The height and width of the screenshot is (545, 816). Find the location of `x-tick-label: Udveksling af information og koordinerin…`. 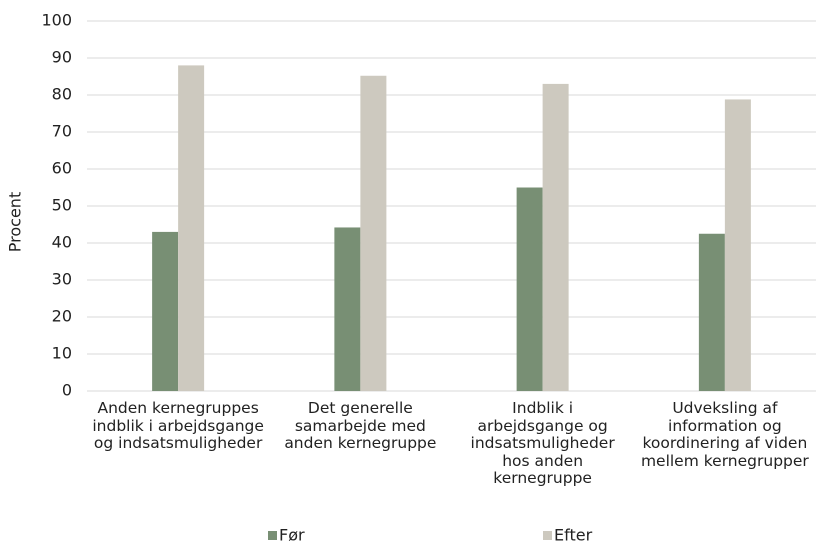

x-tick-label: Udveksling af information og koordinerin… is located at coordinates (724, 434).